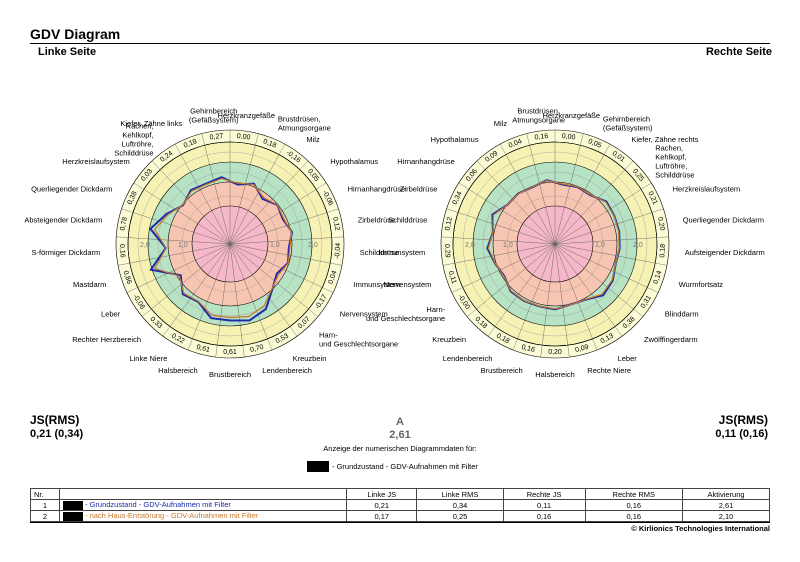 Image resolution: width=800 pixels, height=562 pixels. I want to click on sector-label: Rechter Herzbereich, so click(106, 339).